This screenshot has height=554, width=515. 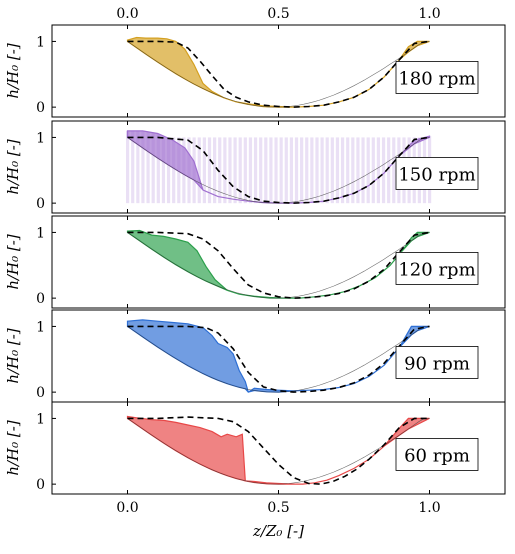 I want to click on x-tick-label-top: 1.0, so click(x=429, y=14).